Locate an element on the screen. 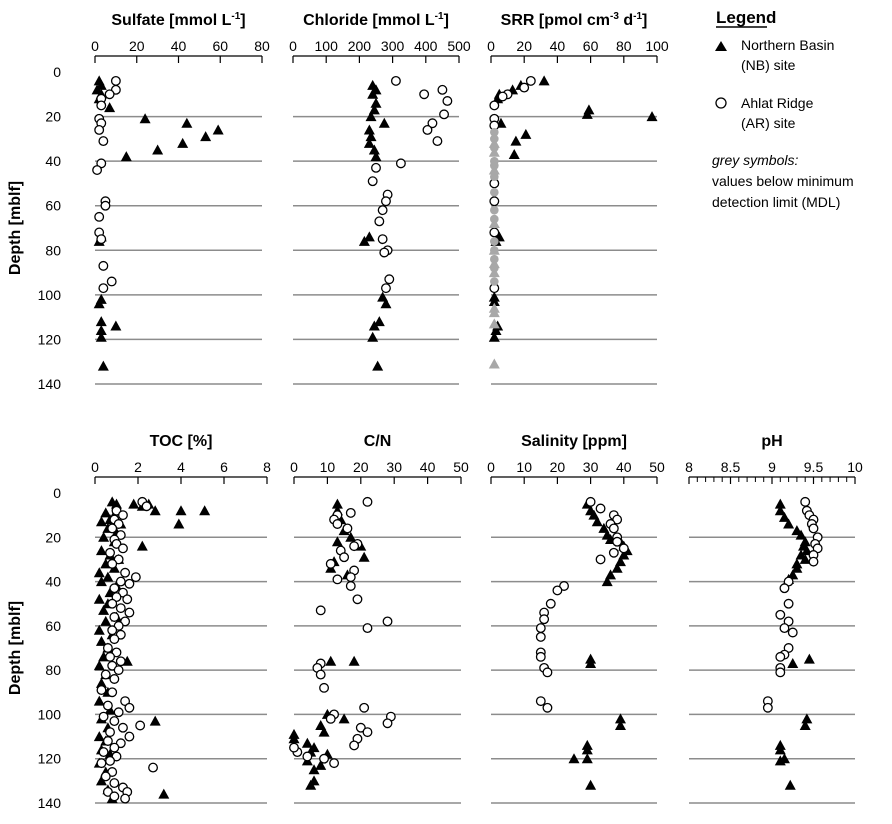 The image size is (892, 824). y-tick-label: 40 is located at coordinates (53, 582).